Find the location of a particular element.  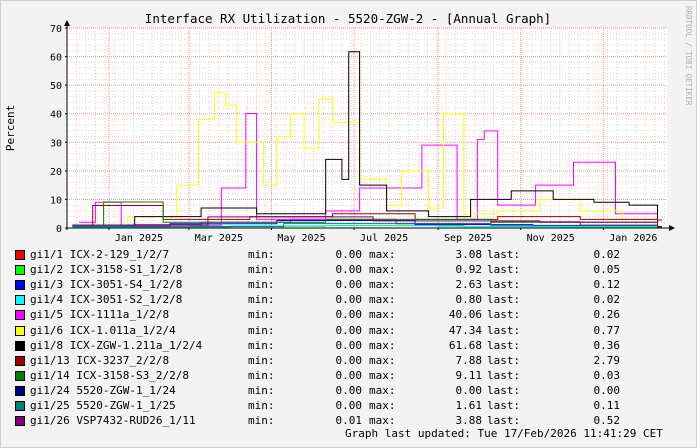

legend-series-name: gi1/6 ICX-1.011a_1/2/4 is located at coordinates (103, 330).